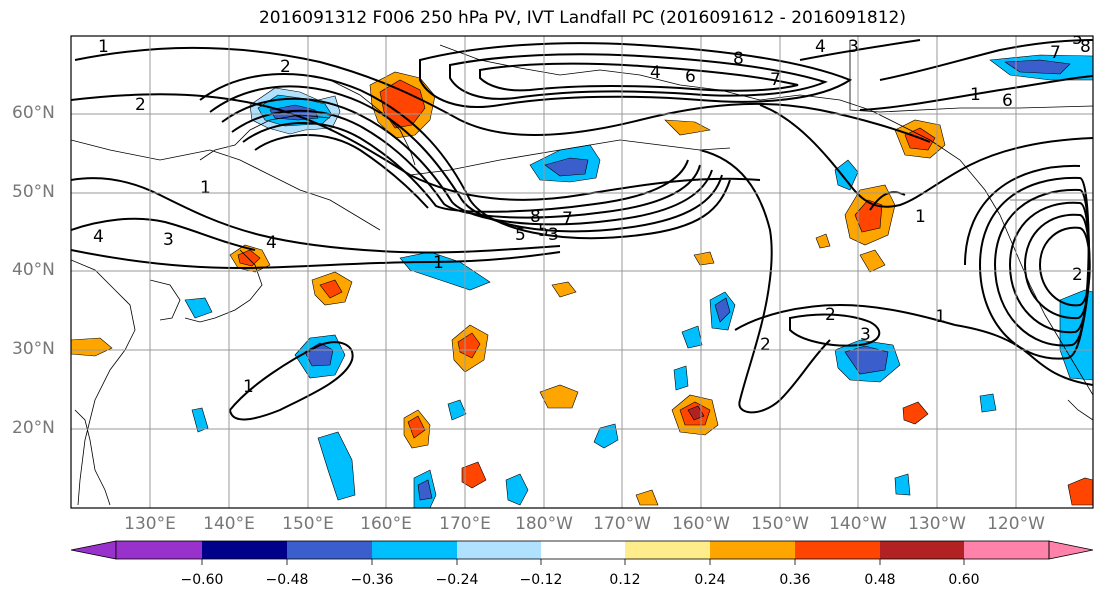 This screenshot has height=601, width=1105. What do you see at coordinates (915, 413) in the screenshot?
I see `pos-blob-trop-135w` at bounding box center [915, 413].